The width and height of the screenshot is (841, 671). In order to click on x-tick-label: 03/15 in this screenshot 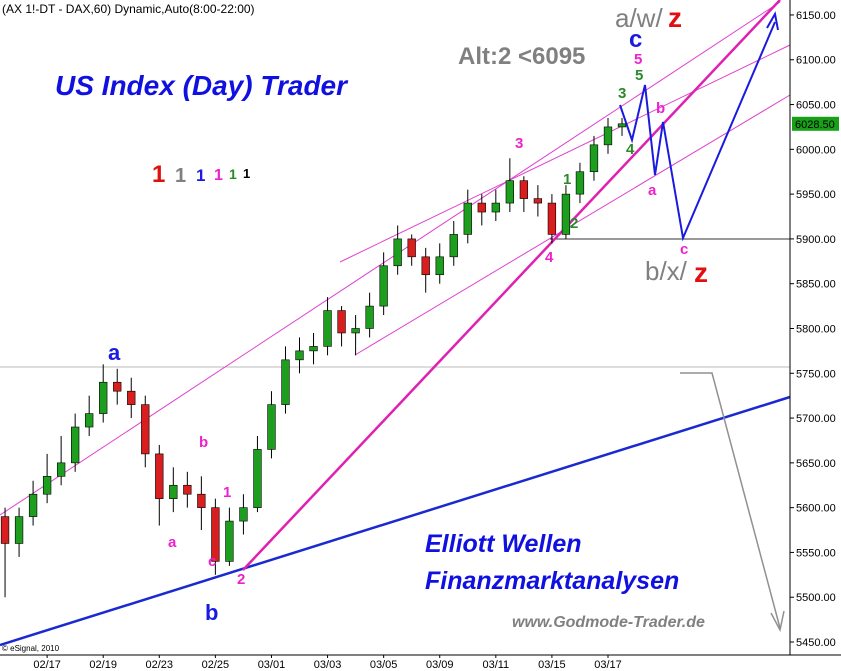, I will do `click(552, 665)`.